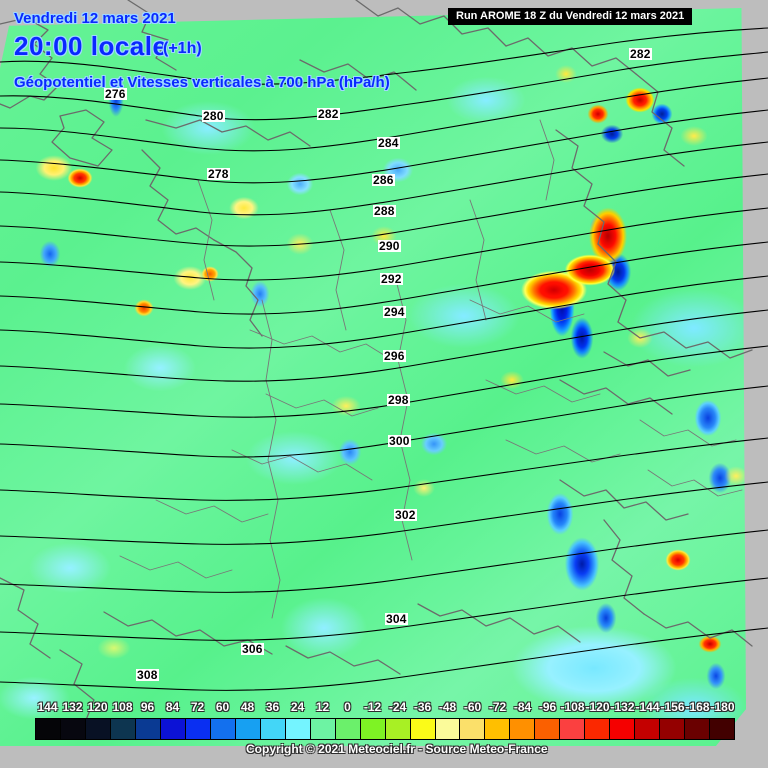 This screenshot has height=768, width=768. What do you see at coordinates (672, 707) in the screenshot?
I see `colorbar-tick-label: -156` at bounding box center [672, 707].